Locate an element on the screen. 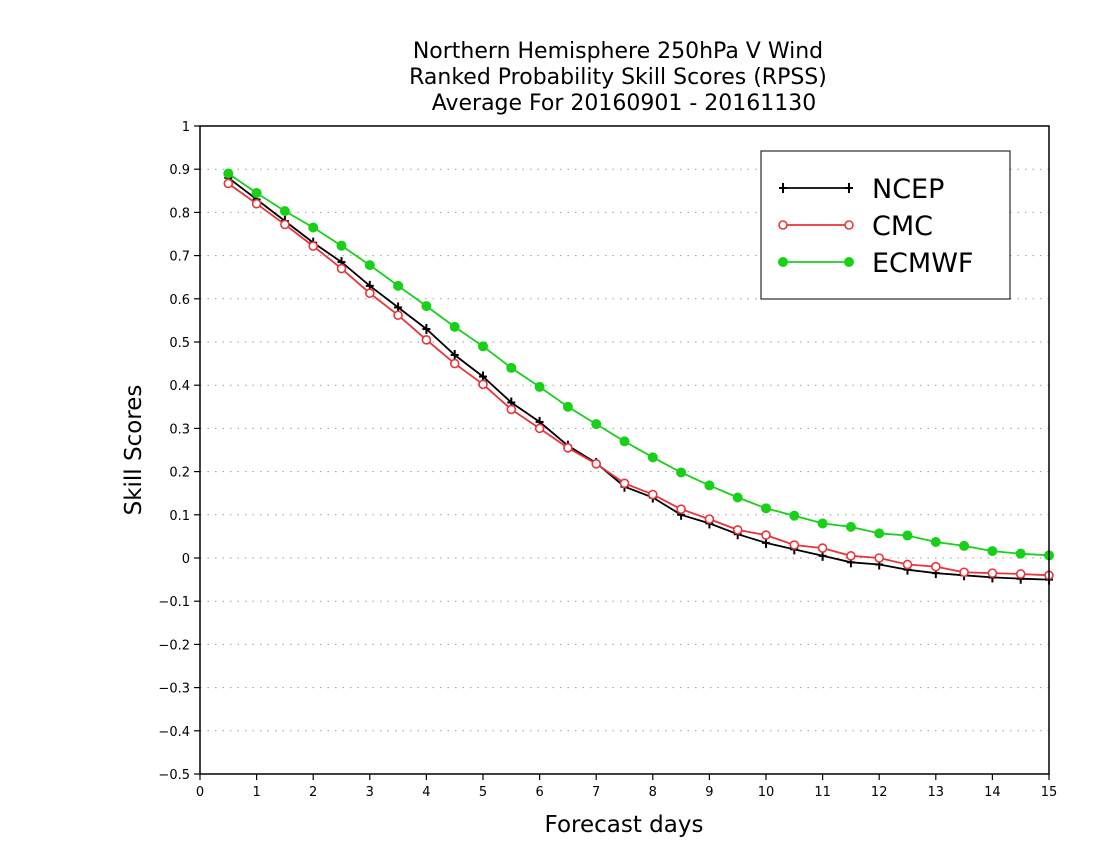 Image resolution: width=1100 pixels, height=850 pixels. title-line-2: Ranked Probability Skill Scores (RPSS) is located at coordinates (618, 77).